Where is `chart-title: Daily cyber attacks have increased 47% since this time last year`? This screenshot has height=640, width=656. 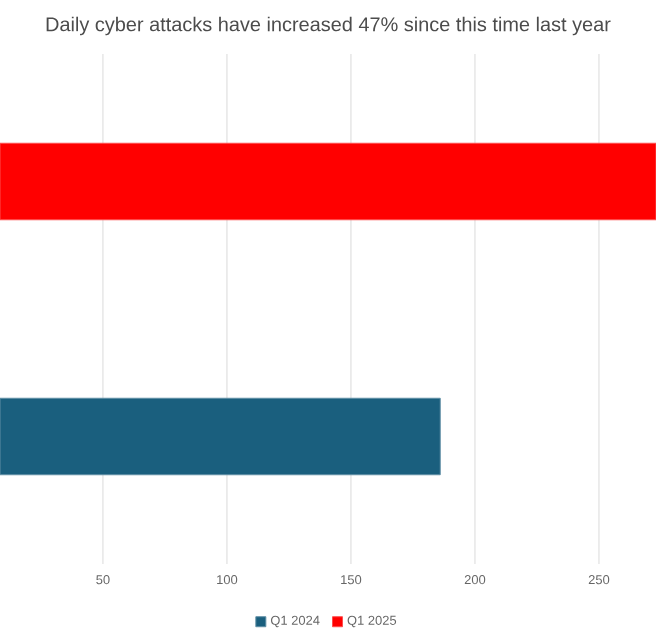 chart-title: Daily cyber attacks have increased 47% since this time last year is located at coordinates (328, 26).